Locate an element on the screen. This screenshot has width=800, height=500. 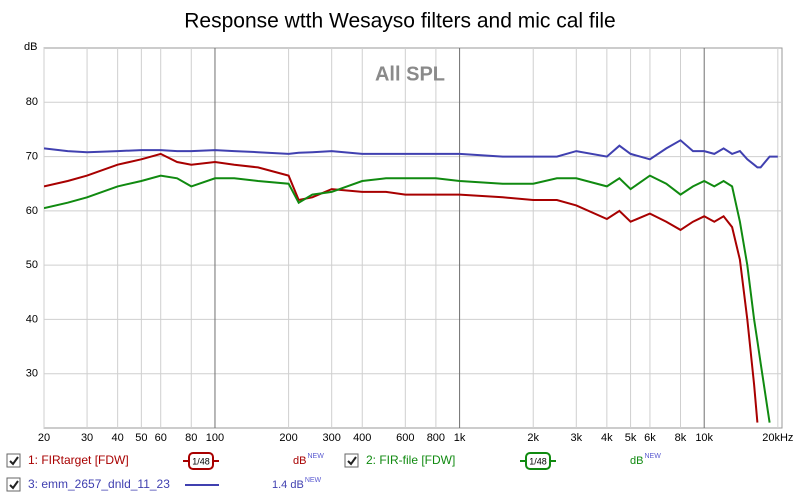
y-tick-label: 50 is located at coordinates (32, 265).